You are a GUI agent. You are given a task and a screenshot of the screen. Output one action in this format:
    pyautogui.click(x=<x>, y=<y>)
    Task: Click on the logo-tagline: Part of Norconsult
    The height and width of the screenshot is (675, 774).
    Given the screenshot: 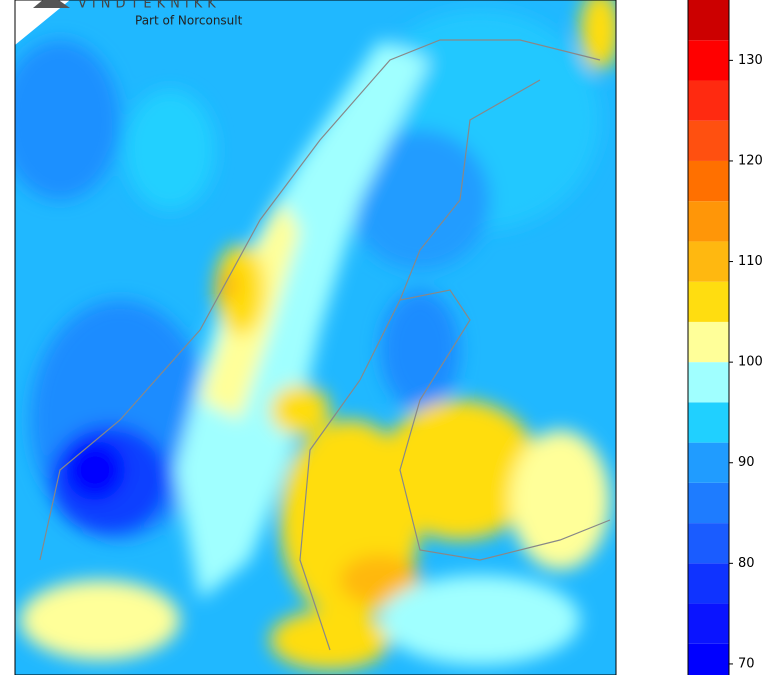 What is the action you would take?
    pyautogui.click(x=189, y=21)
    